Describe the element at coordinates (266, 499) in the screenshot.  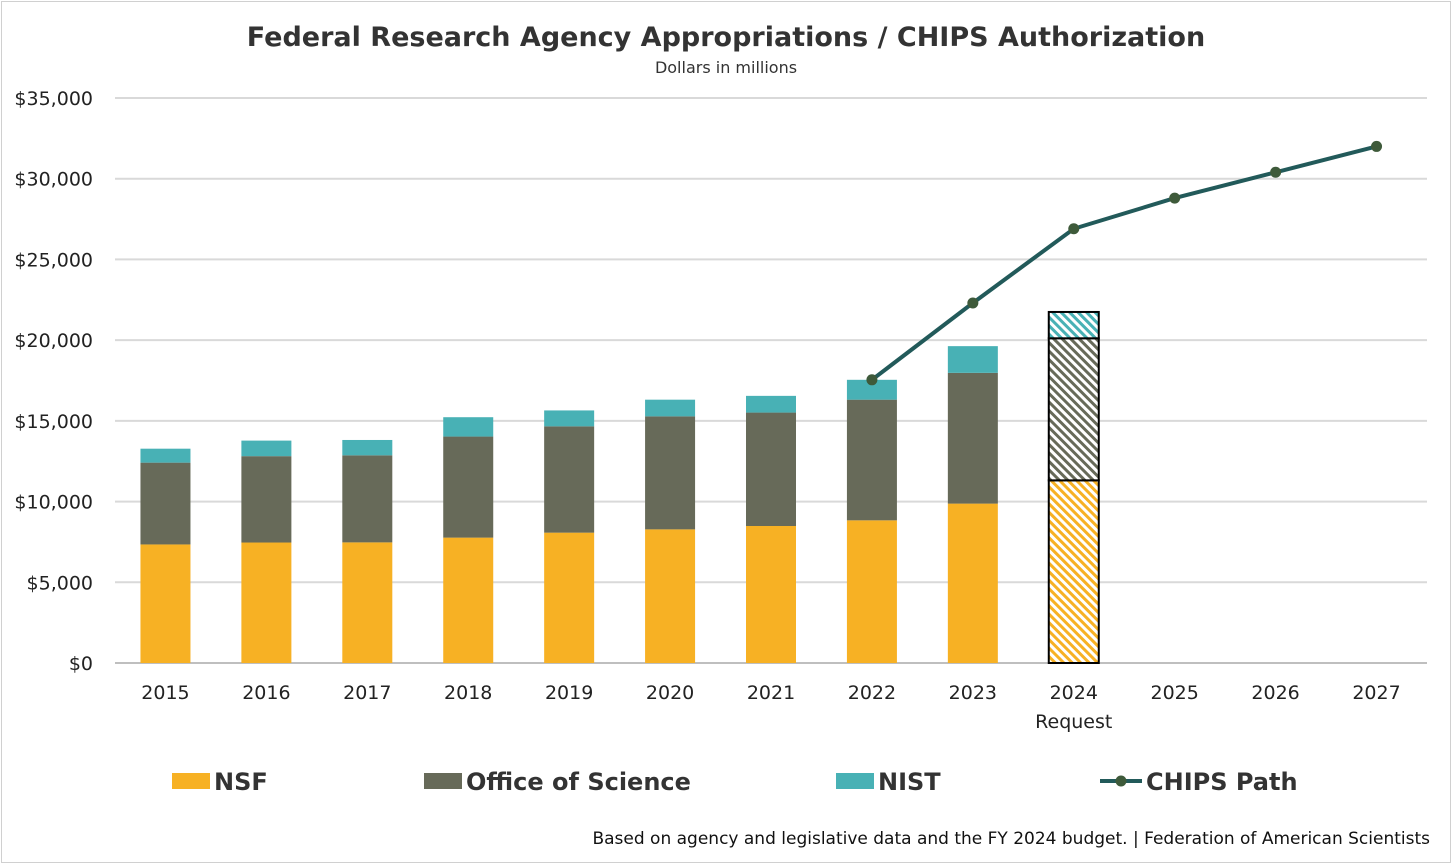
I see `bar-office-of-science-2016` at that location.